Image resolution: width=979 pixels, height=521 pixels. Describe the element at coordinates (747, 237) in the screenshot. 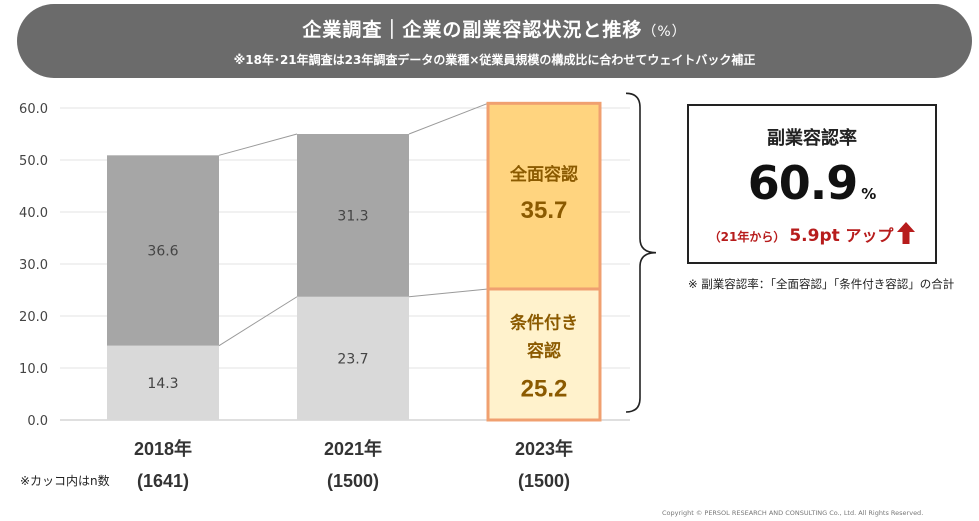

I see `summary-from: （21年から）` at that location.